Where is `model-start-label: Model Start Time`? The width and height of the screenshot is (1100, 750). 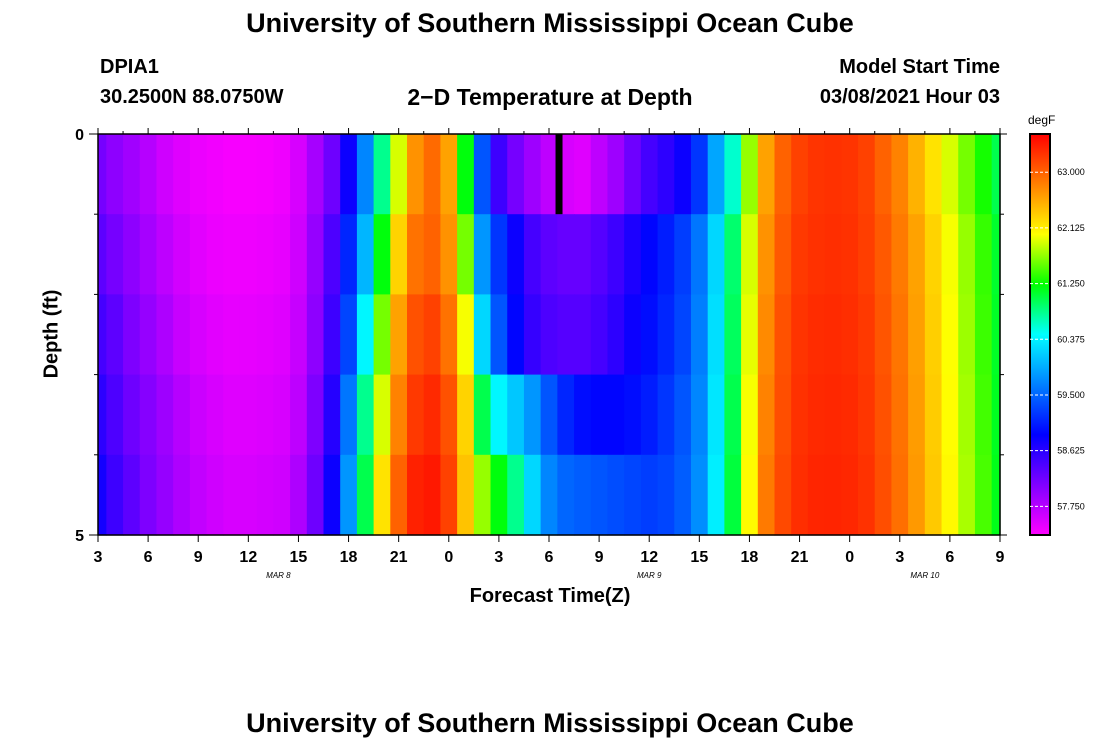
model-start-label: Model Start Time is located at coordinates (919, 67).